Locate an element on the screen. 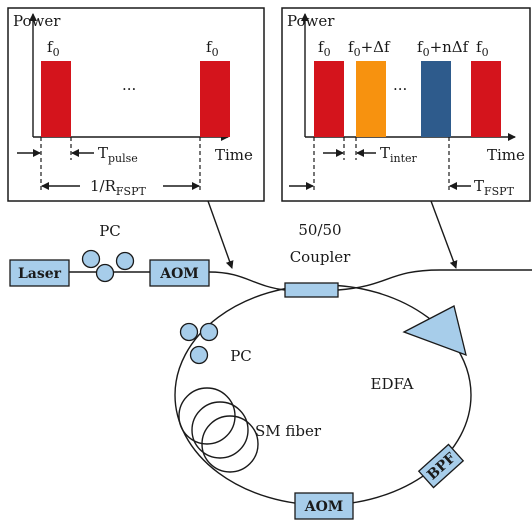 The width and height of the screenshot is (532, 530). left-axis-y-label: Power is located at coordinates (37, 21).